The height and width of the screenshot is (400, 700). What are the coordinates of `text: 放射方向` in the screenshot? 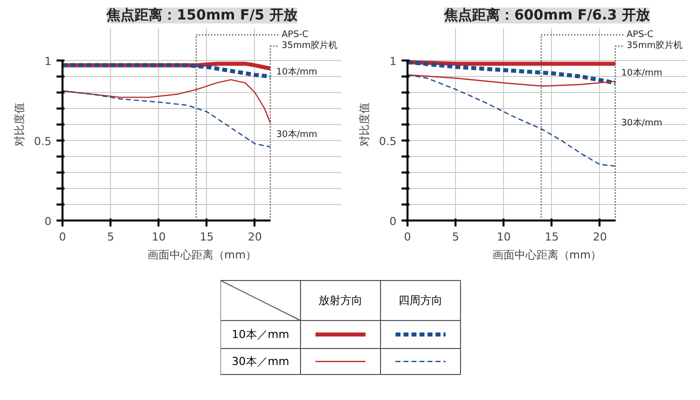 It's located at (340, 300).